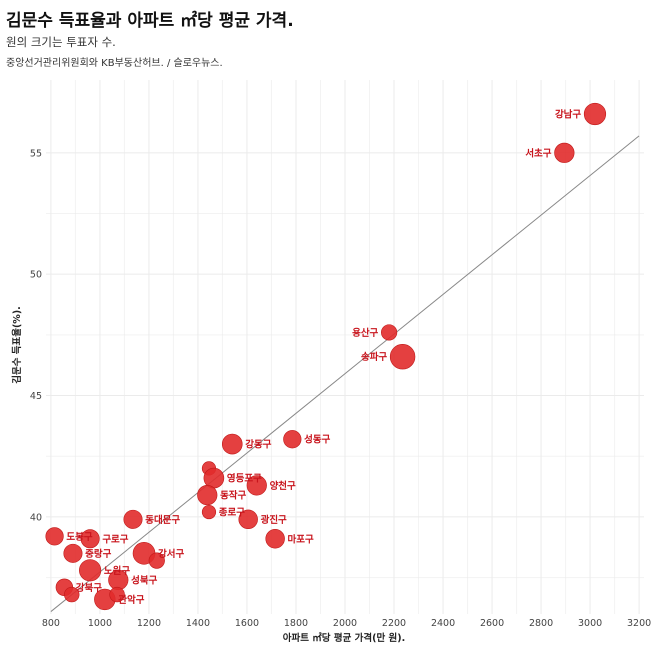 This screenshot has width=658, height=658. What do you see at coordinates (394, 623) in the screenshot?
I see `x-tick-label: 2200` at bounding box center [394, 623].